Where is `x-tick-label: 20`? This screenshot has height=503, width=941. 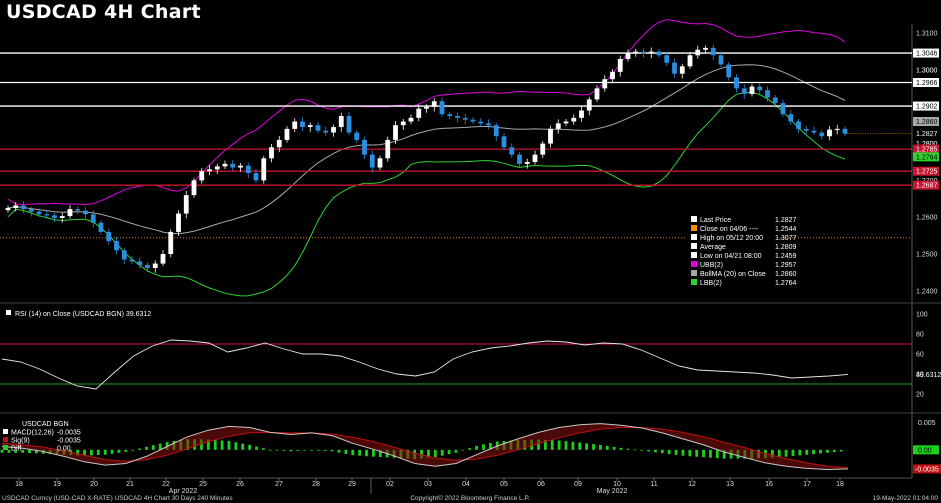 x-tick-label: 20 is located at coordinates (94, 484).